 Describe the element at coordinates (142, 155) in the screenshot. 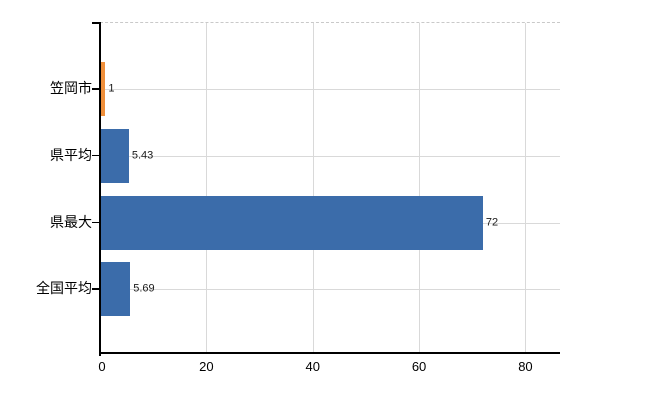

I see `value-label: 5.43` at that location.